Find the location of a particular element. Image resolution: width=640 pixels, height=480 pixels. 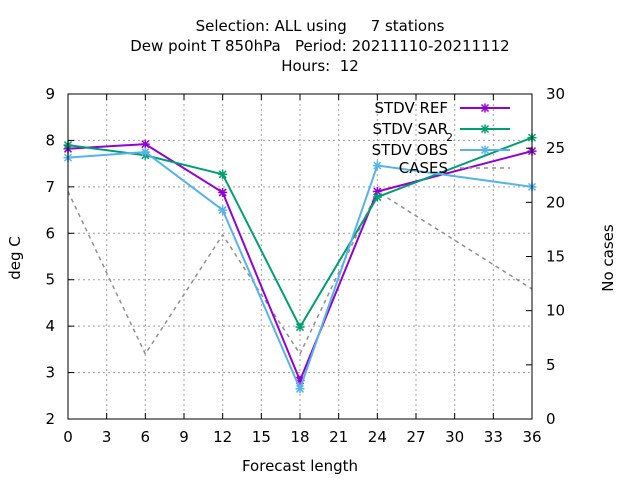

y2-tick-label: 10 is located at coordinates (555, 311).